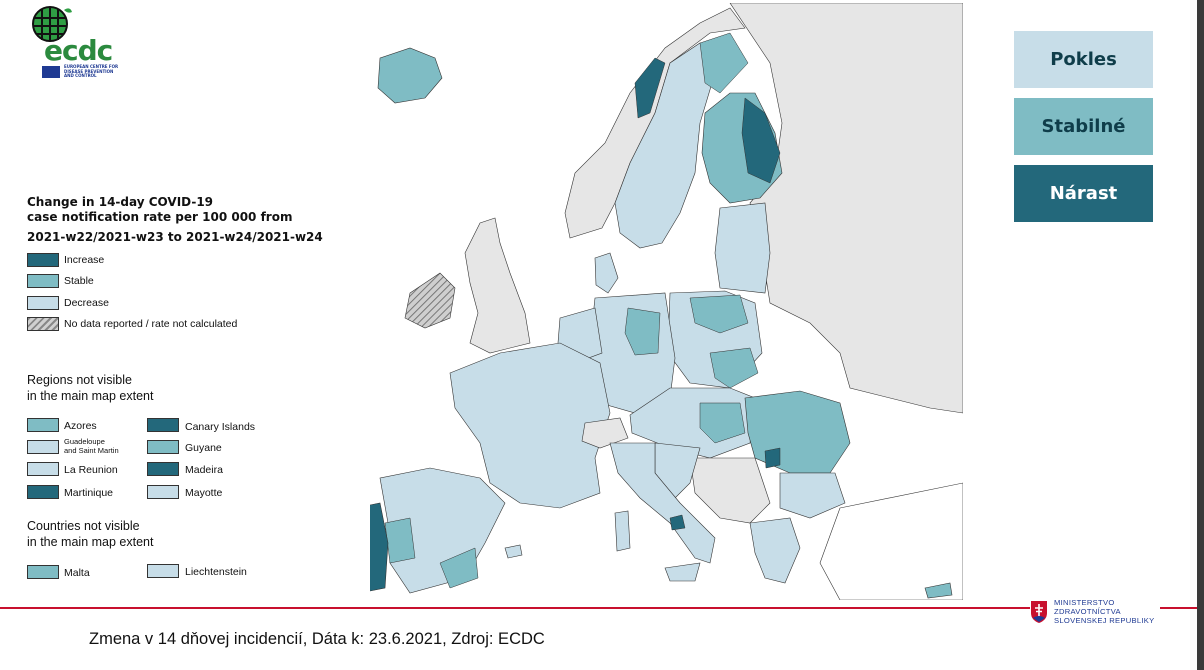  I want to click on map-uk, so click(497, 285).